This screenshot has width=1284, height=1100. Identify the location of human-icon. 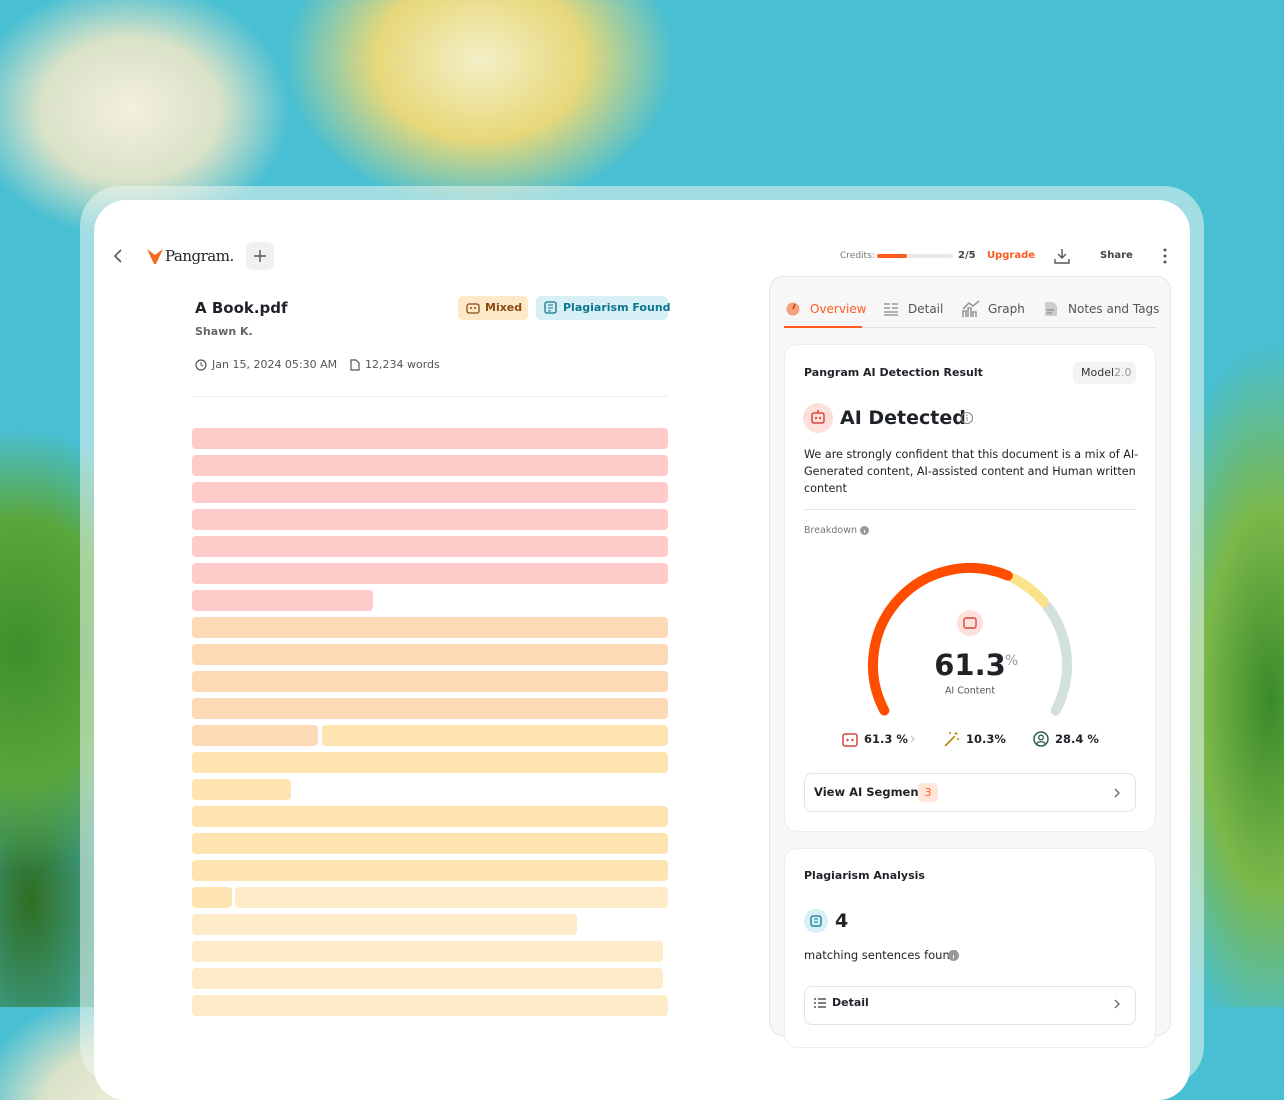
(1041, 739).